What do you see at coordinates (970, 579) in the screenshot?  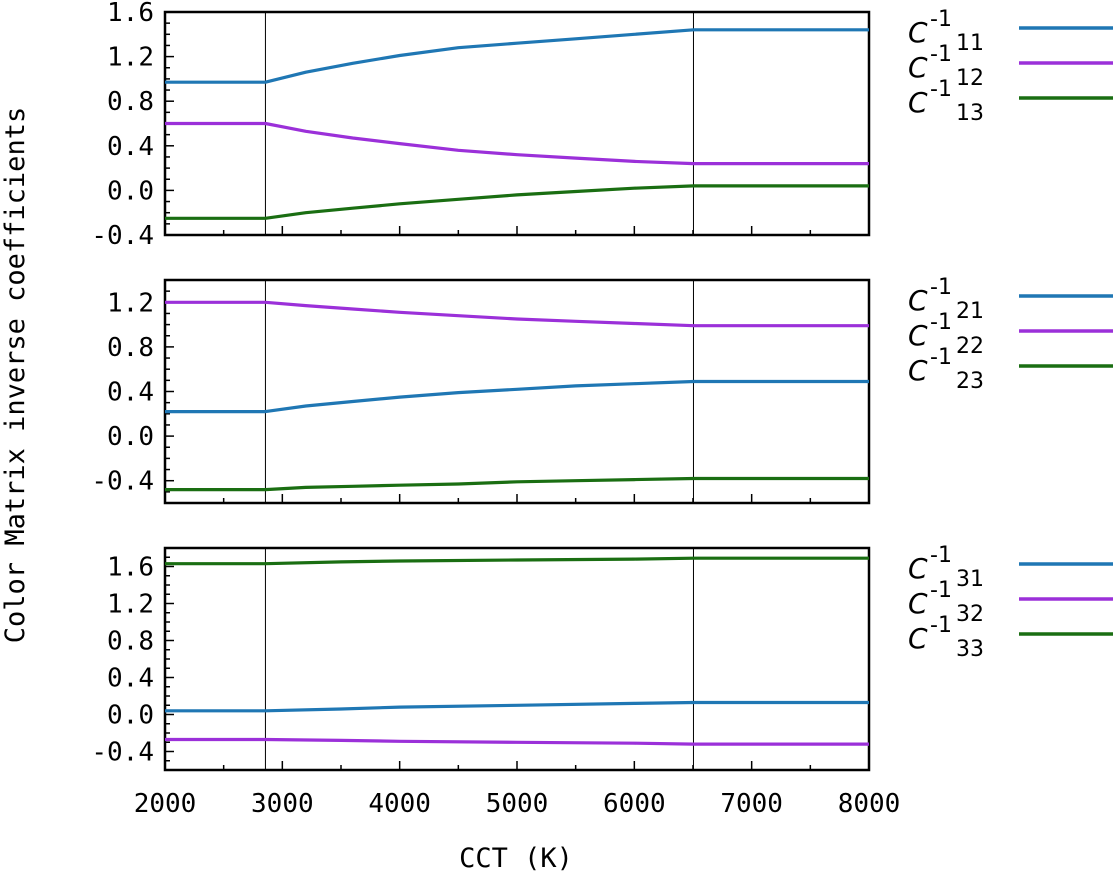 I see `legend-subscript: 31` at bounding box center [970, 579].